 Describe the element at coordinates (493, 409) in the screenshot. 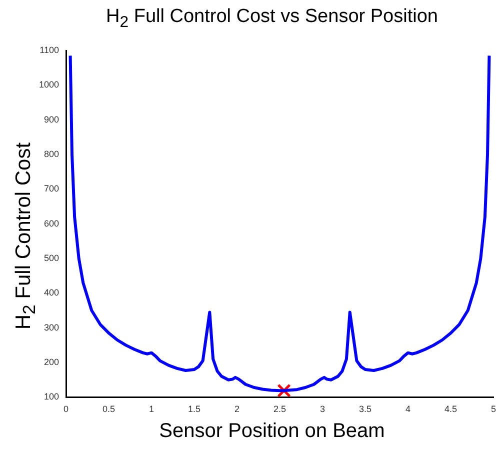

I see `x-tick-label: 5` at that location.